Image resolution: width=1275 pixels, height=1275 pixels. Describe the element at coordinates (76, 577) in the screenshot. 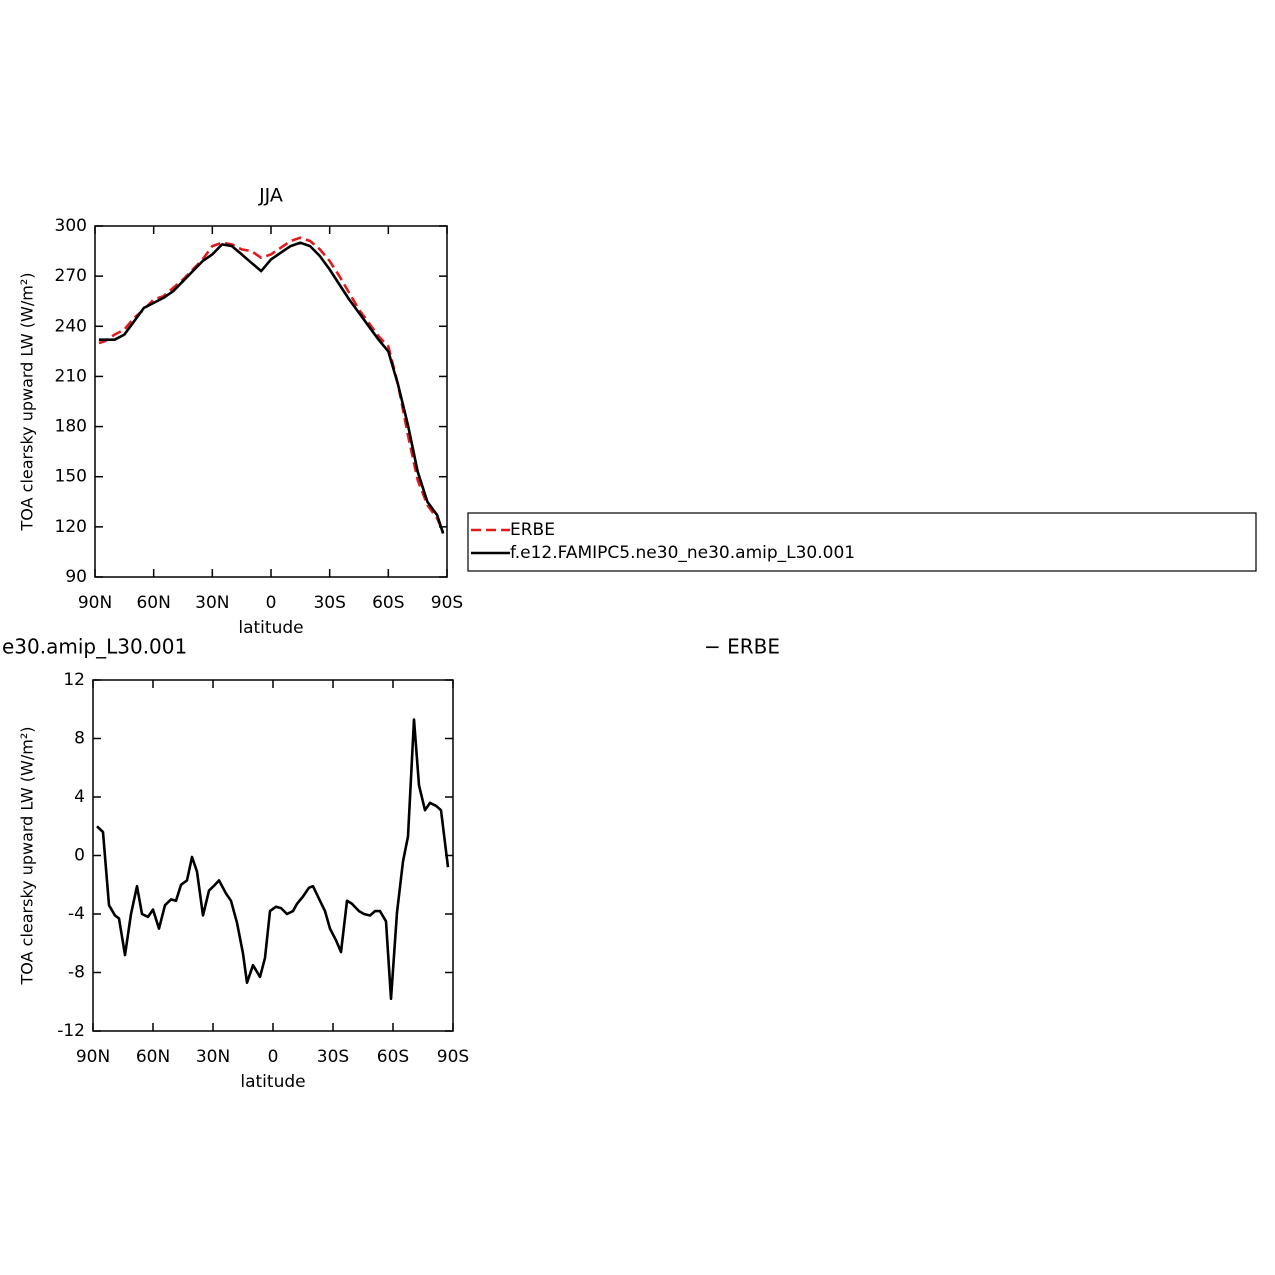

I see `y-tick-label: 90` at that location.